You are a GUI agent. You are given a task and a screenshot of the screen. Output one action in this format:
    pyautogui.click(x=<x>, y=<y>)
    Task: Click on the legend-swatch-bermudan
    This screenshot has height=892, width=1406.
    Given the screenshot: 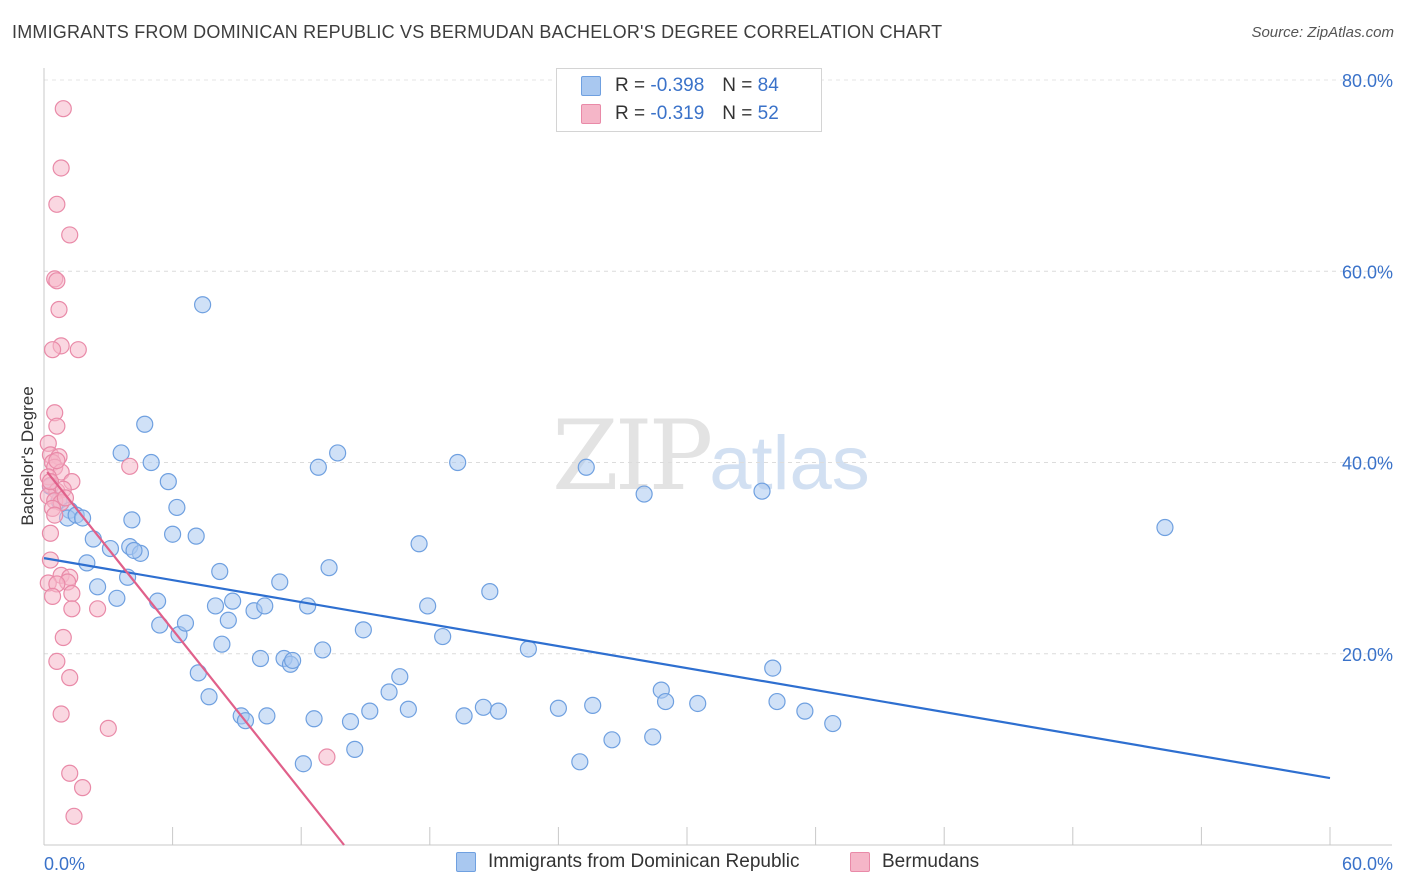 What is the action you would take?
    pyautogui.click(x=591, y=114)
    